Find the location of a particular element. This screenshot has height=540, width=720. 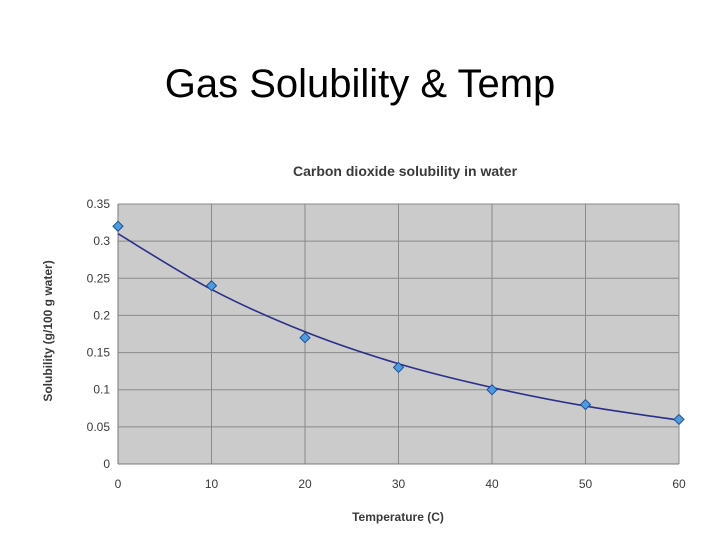

x-tick-label: 60 is located at coordinates (679, 484).